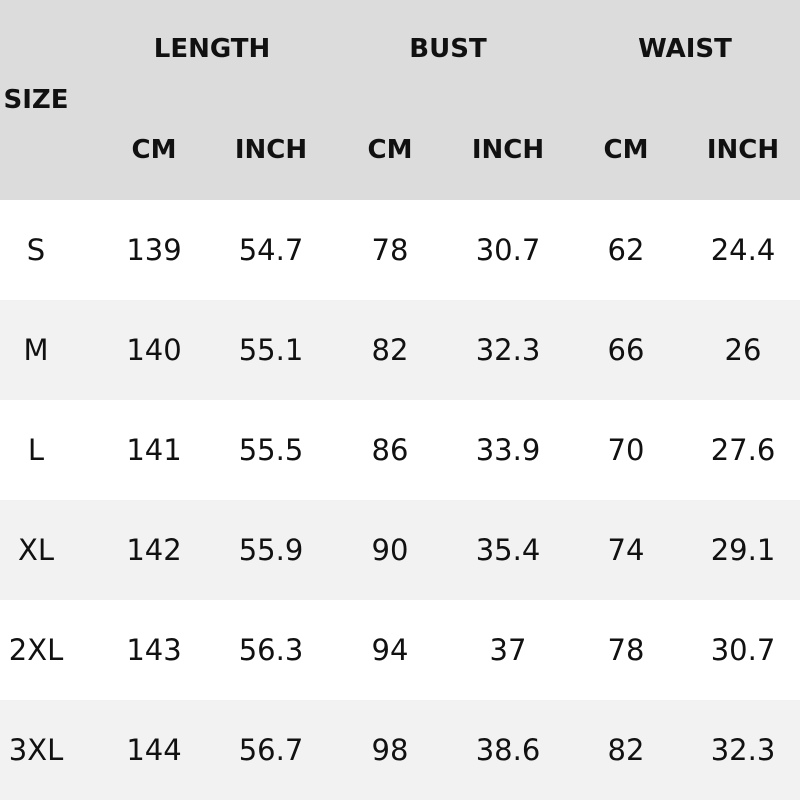 This screenshot has width=800, height=800. What do you see at coordinates (626, 550) in the screenshot?
I see `value-cell: 74` at bounding box center [626, 550].